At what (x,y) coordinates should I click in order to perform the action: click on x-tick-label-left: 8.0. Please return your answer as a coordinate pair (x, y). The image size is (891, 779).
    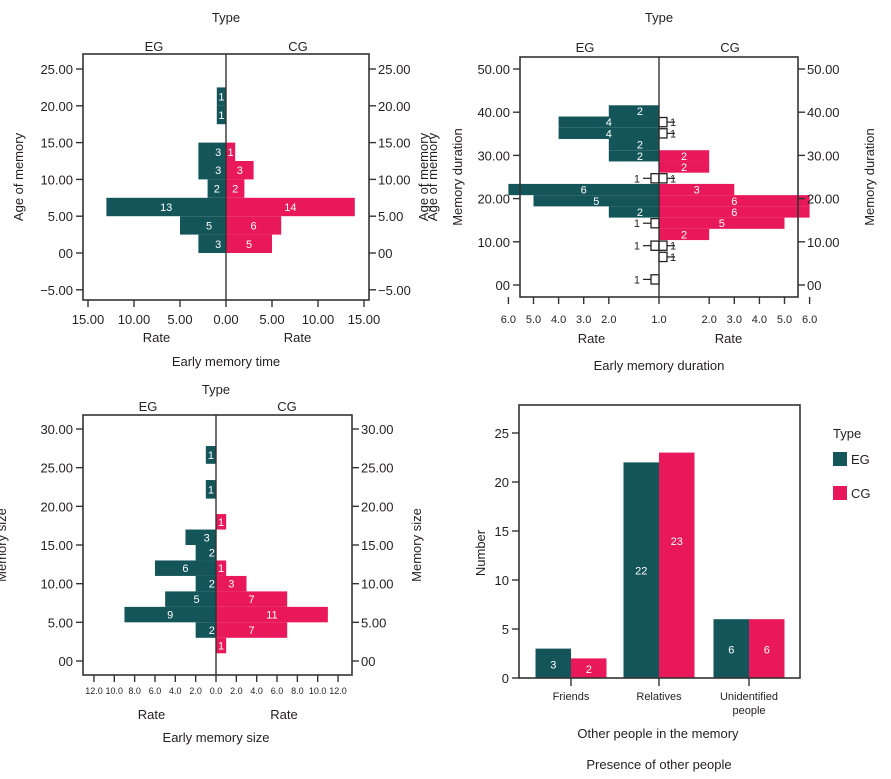
    Looking at the image, I should click on (134, 691).